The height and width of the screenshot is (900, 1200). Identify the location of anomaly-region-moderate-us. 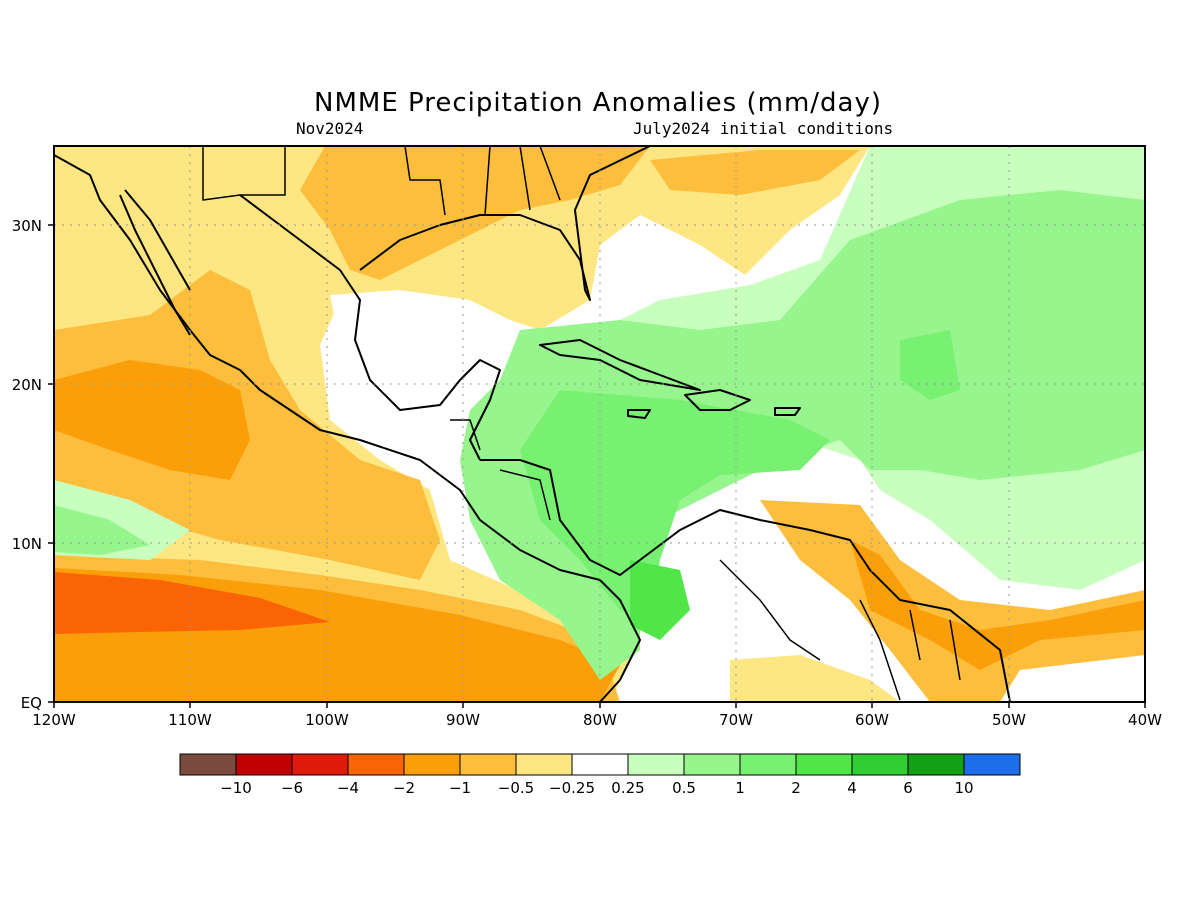
(475, 213).